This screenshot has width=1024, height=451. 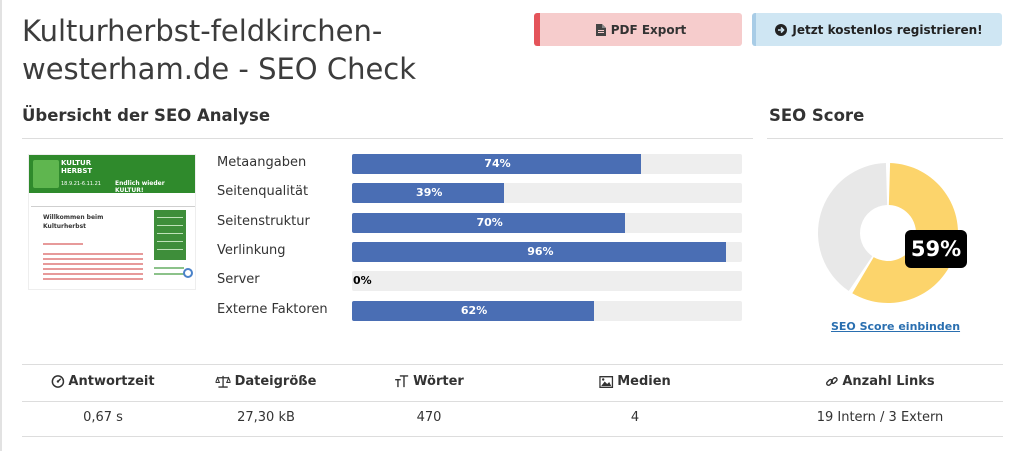 I want to click on metric-percent: 96%, so click(x=540, y=251).